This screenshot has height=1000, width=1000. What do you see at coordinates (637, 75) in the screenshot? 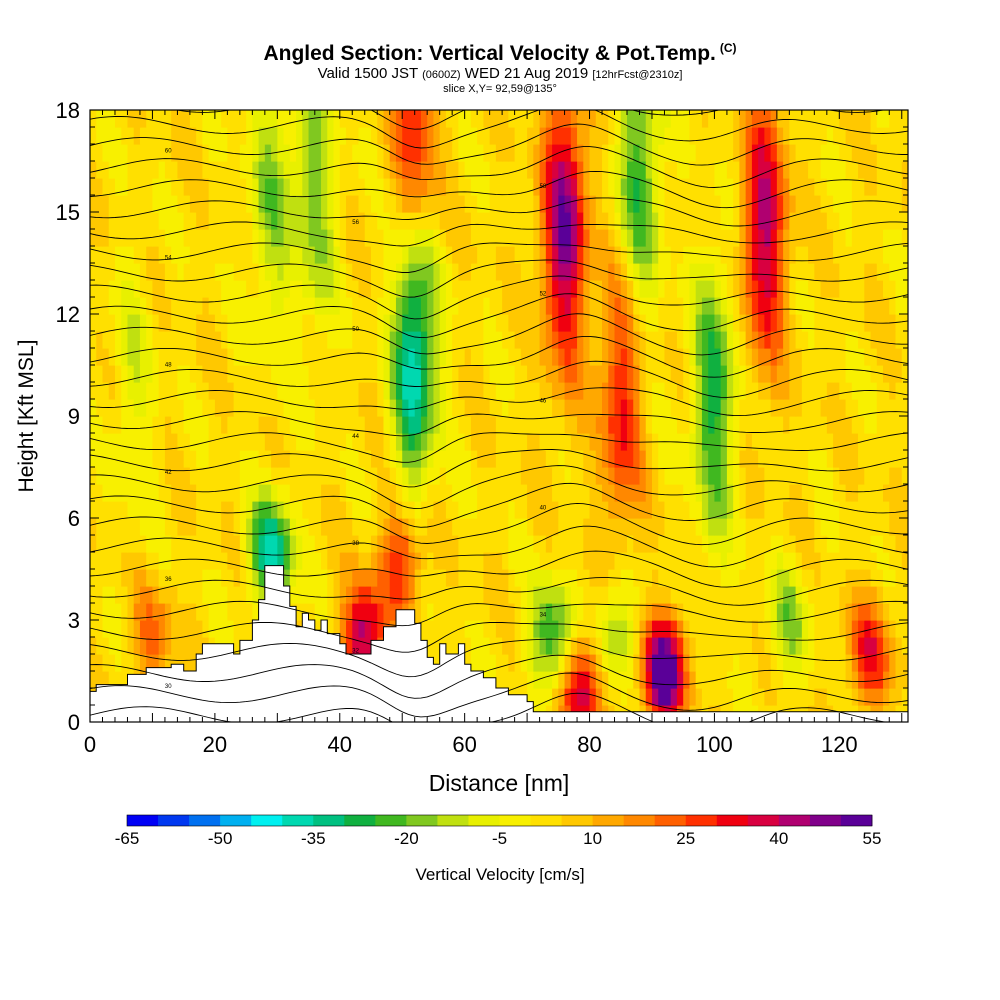
I see `forecast-info: [12hrFcst@2310z]` at bounding box center [637, 75].